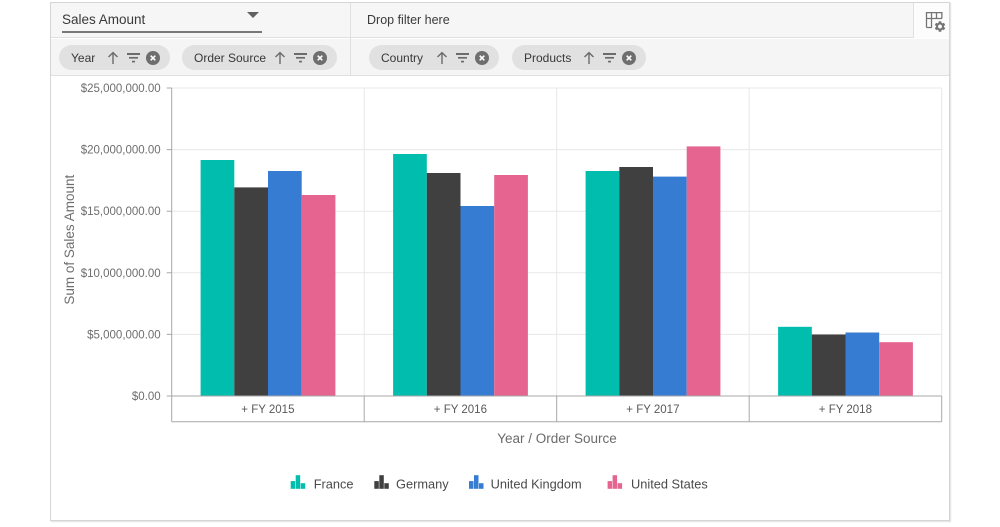 The image size is (1000, 527). I want to click on svg-text: Germany, so click(422, 483).